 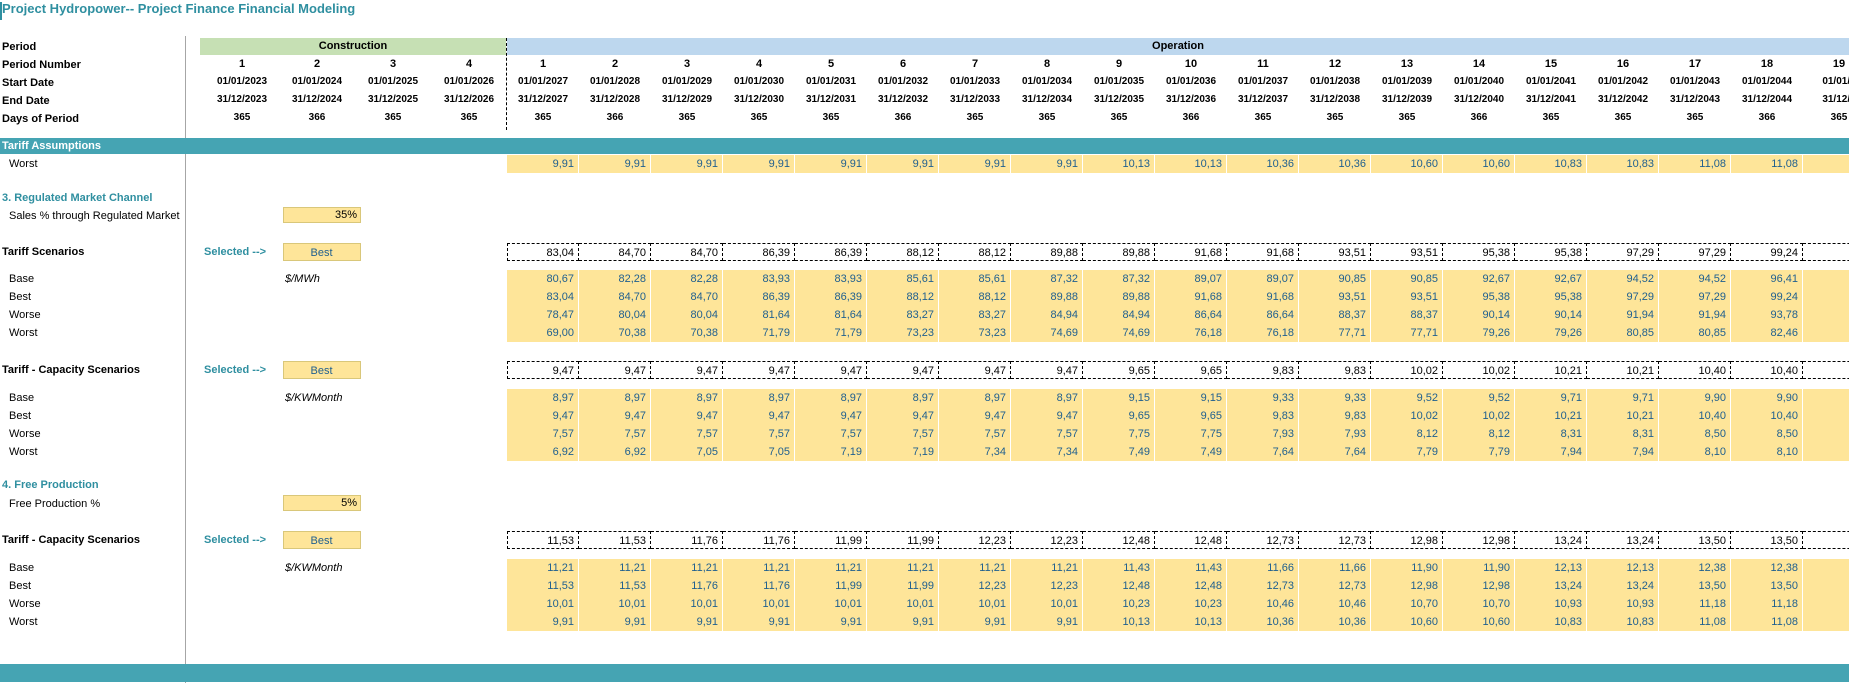 What do you see at coordinates (1119, 568) in the screenshot?
I see `capacity-value-cell: 11,43` at bounding box center [1119, 568].